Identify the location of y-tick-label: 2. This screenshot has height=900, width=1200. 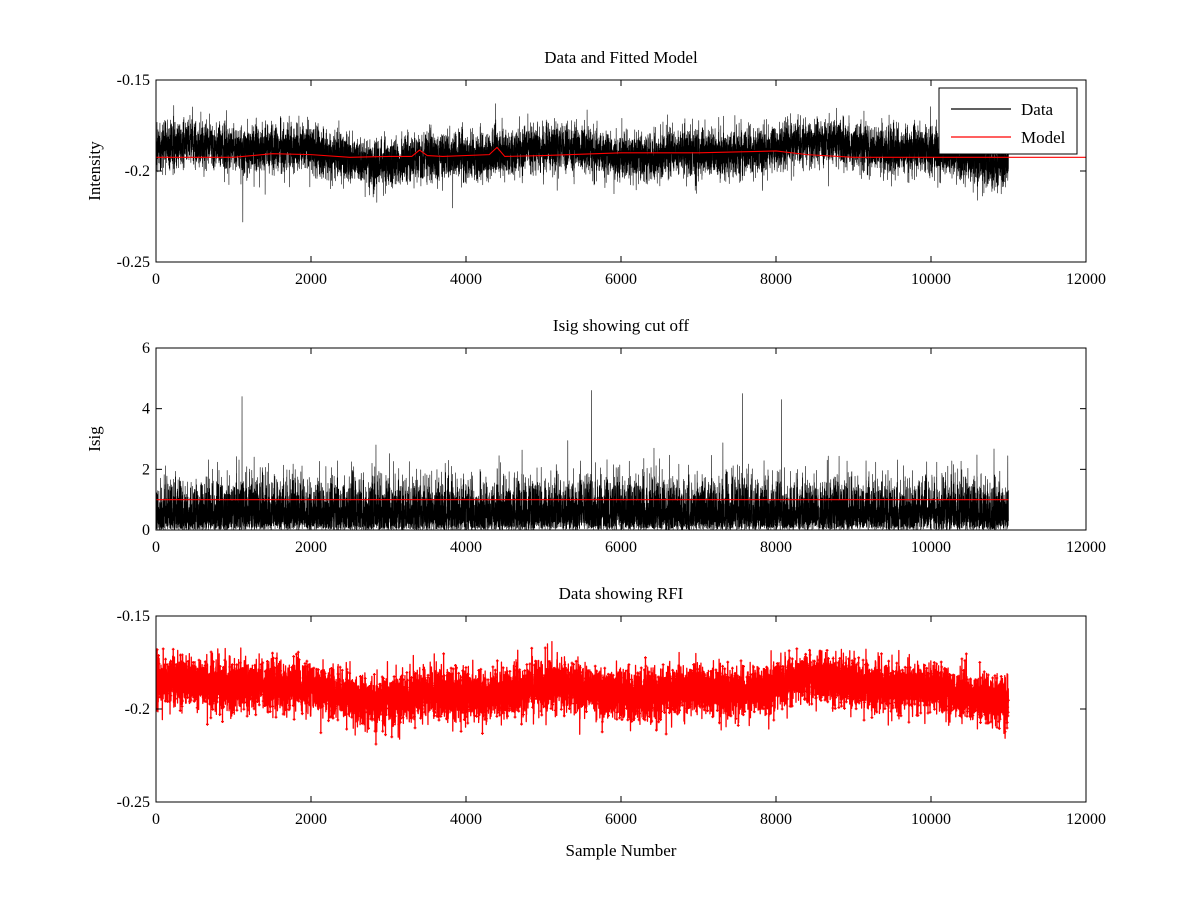
(146, 469).